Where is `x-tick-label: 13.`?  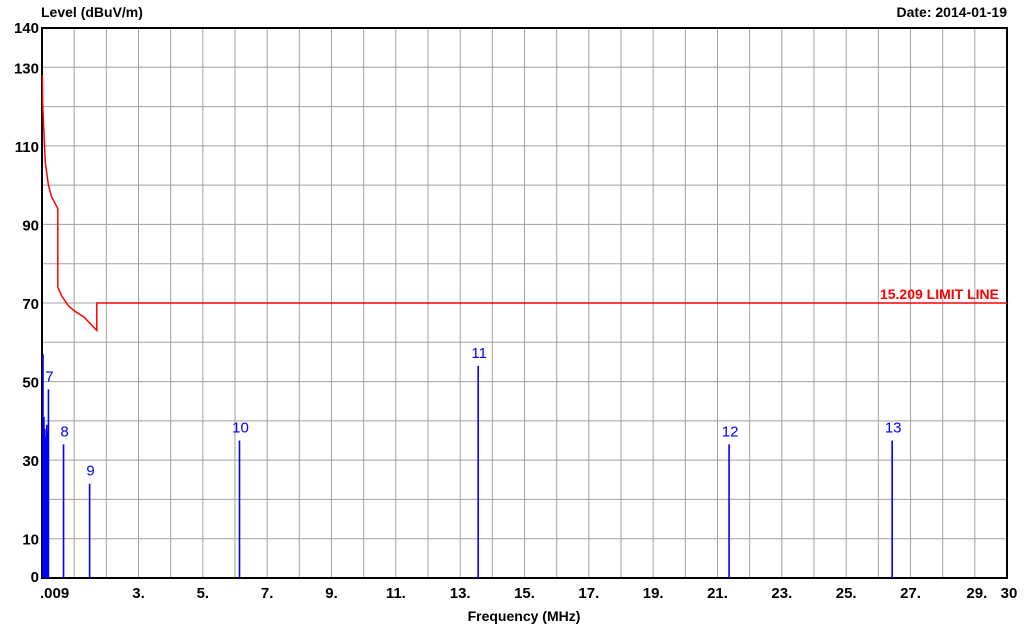
x-tick-label: 13. is located at coordinates (460, 593).